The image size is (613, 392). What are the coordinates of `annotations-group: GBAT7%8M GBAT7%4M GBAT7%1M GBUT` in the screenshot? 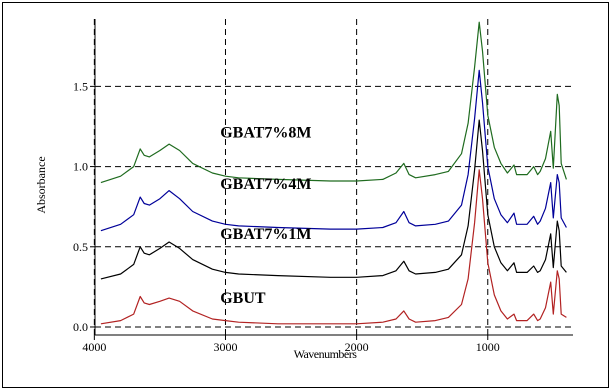 It's located at (265, 216).